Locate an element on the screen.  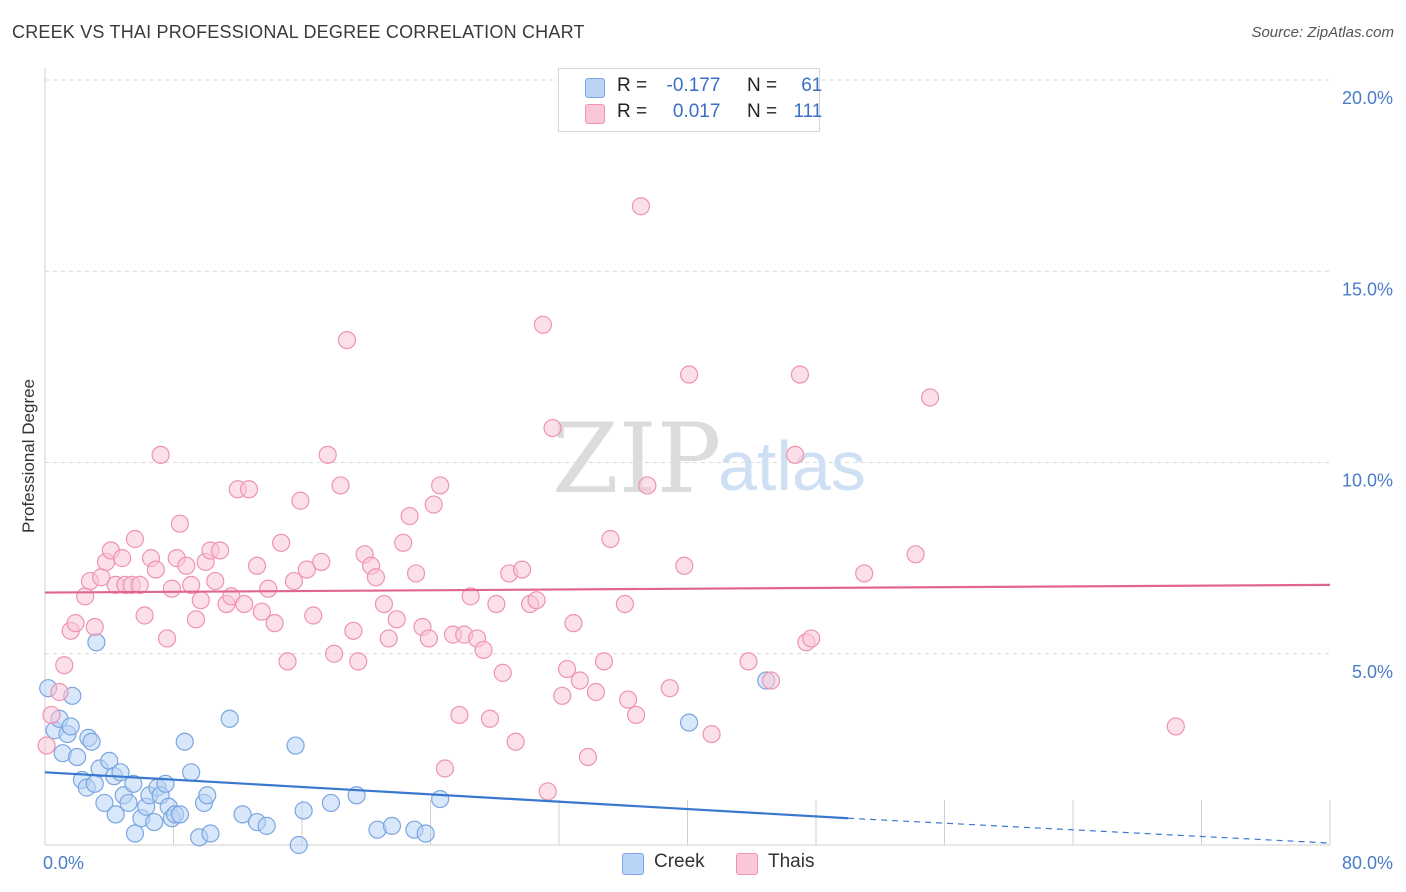
legend-text-thais: R = 0.017 N = 111 is located at coordinates (719, 112).